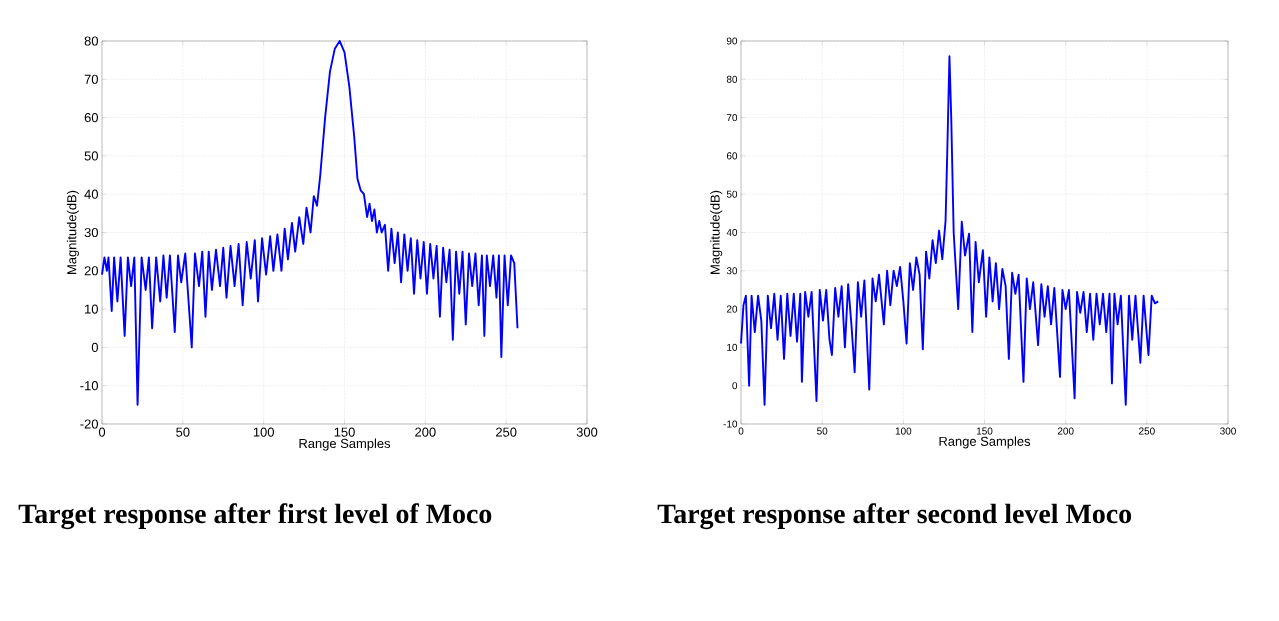 The image size is (1279, 621). Describe the element at coordinates (732, 41) in the screenshot. I see `y-tick-label: 90` at that location.